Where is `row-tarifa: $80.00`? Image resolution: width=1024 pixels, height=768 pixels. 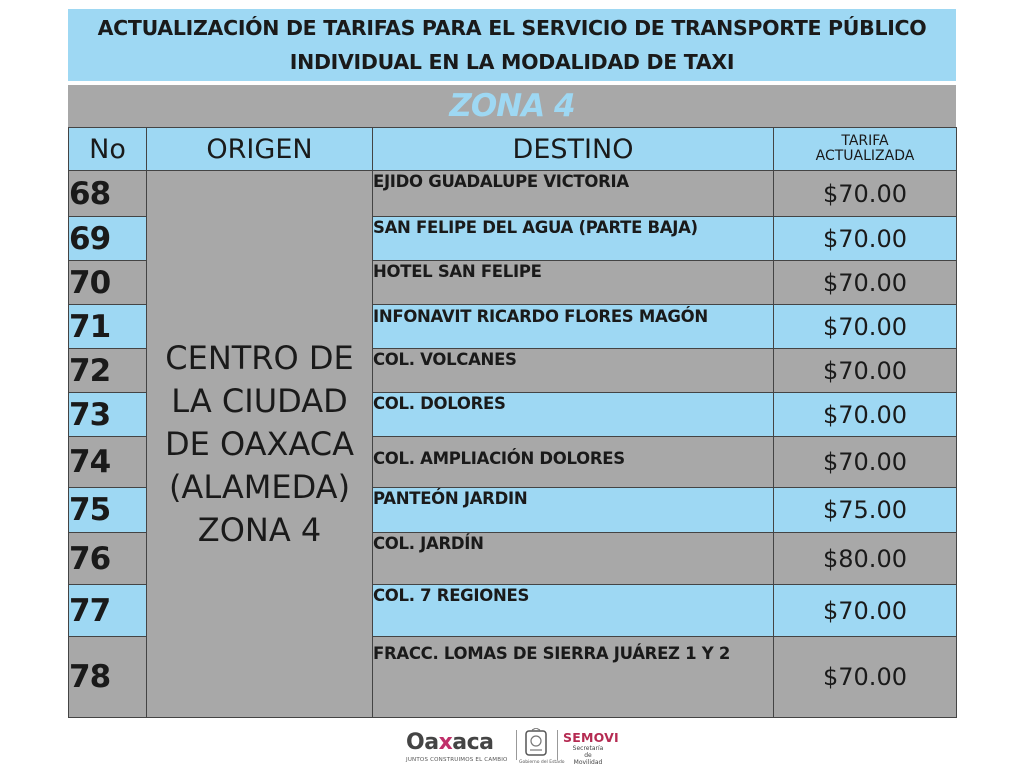
row-tarifa: $80.00 is located at coordinates (865, 558).